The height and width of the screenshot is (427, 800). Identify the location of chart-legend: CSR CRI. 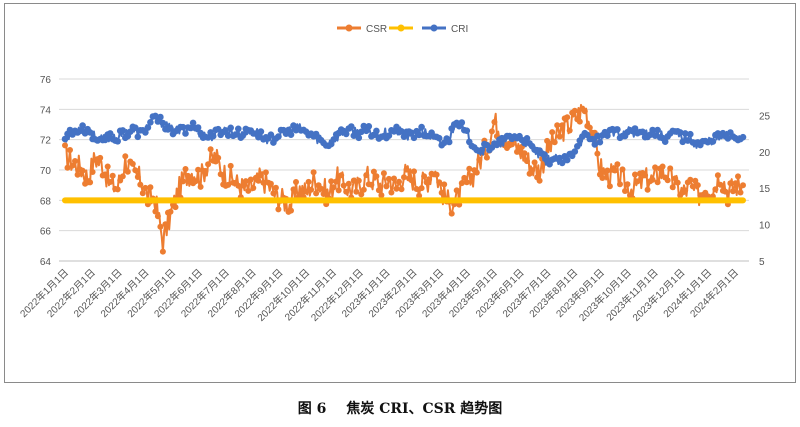
(402, 29).